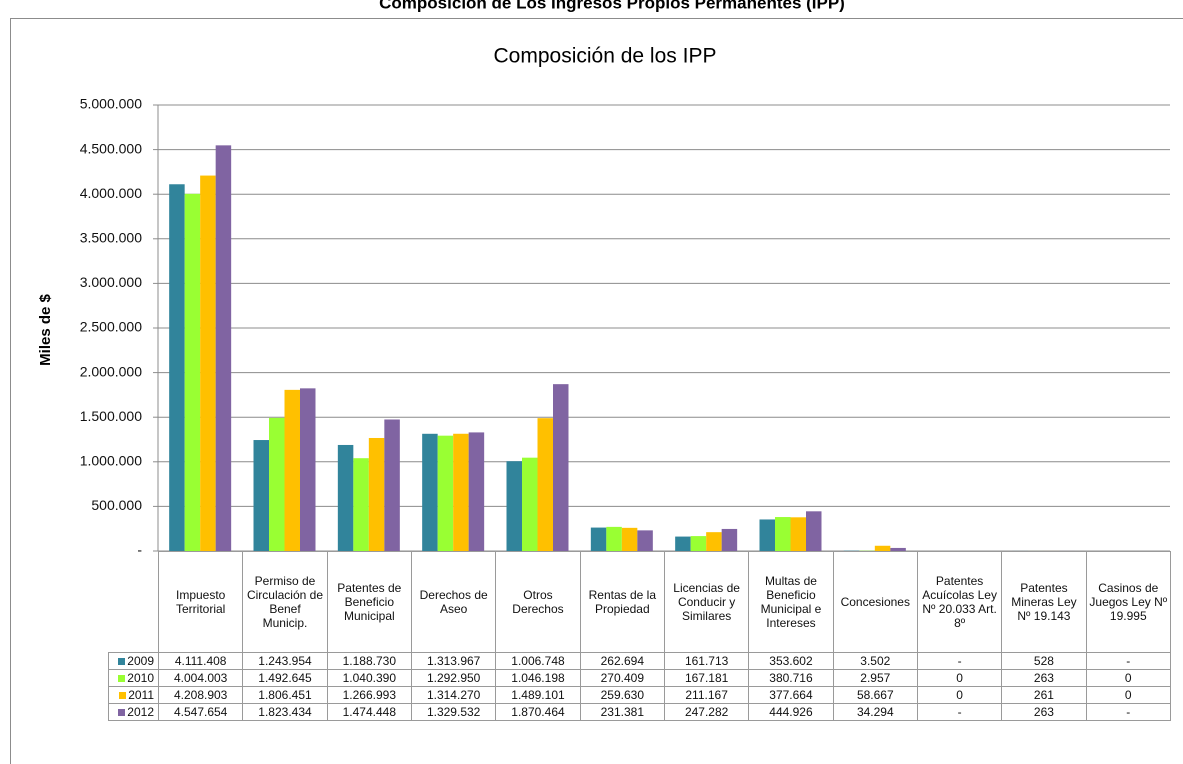 The image size is (1183, 764). Describe the element at coordinates (791, 712) in the screenshot. I see `data-label: 444.926` at that location.